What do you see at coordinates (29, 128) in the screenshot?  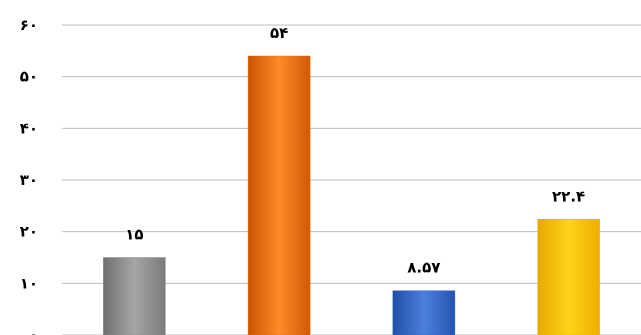 I see `y-tick-label: ۴۰` at bounding box center [29, 128].